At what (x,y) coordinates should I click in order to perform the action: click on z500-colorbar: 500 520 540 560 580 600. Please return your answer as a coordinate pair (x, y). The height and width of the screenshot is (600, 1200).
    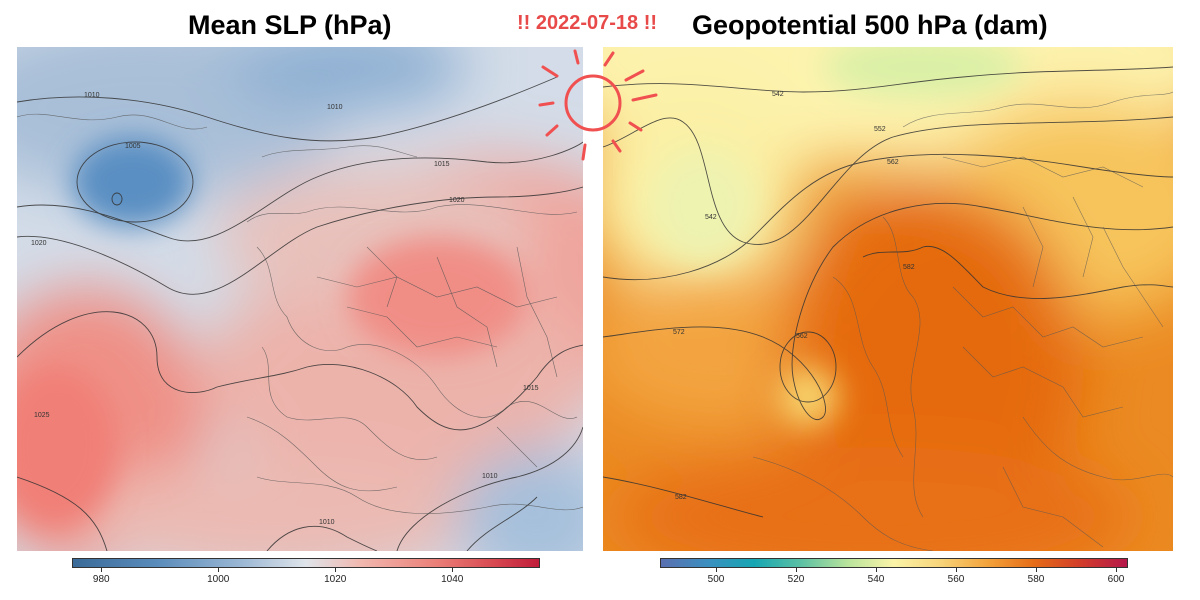
    Looking at the image, I should click on (894, 571).